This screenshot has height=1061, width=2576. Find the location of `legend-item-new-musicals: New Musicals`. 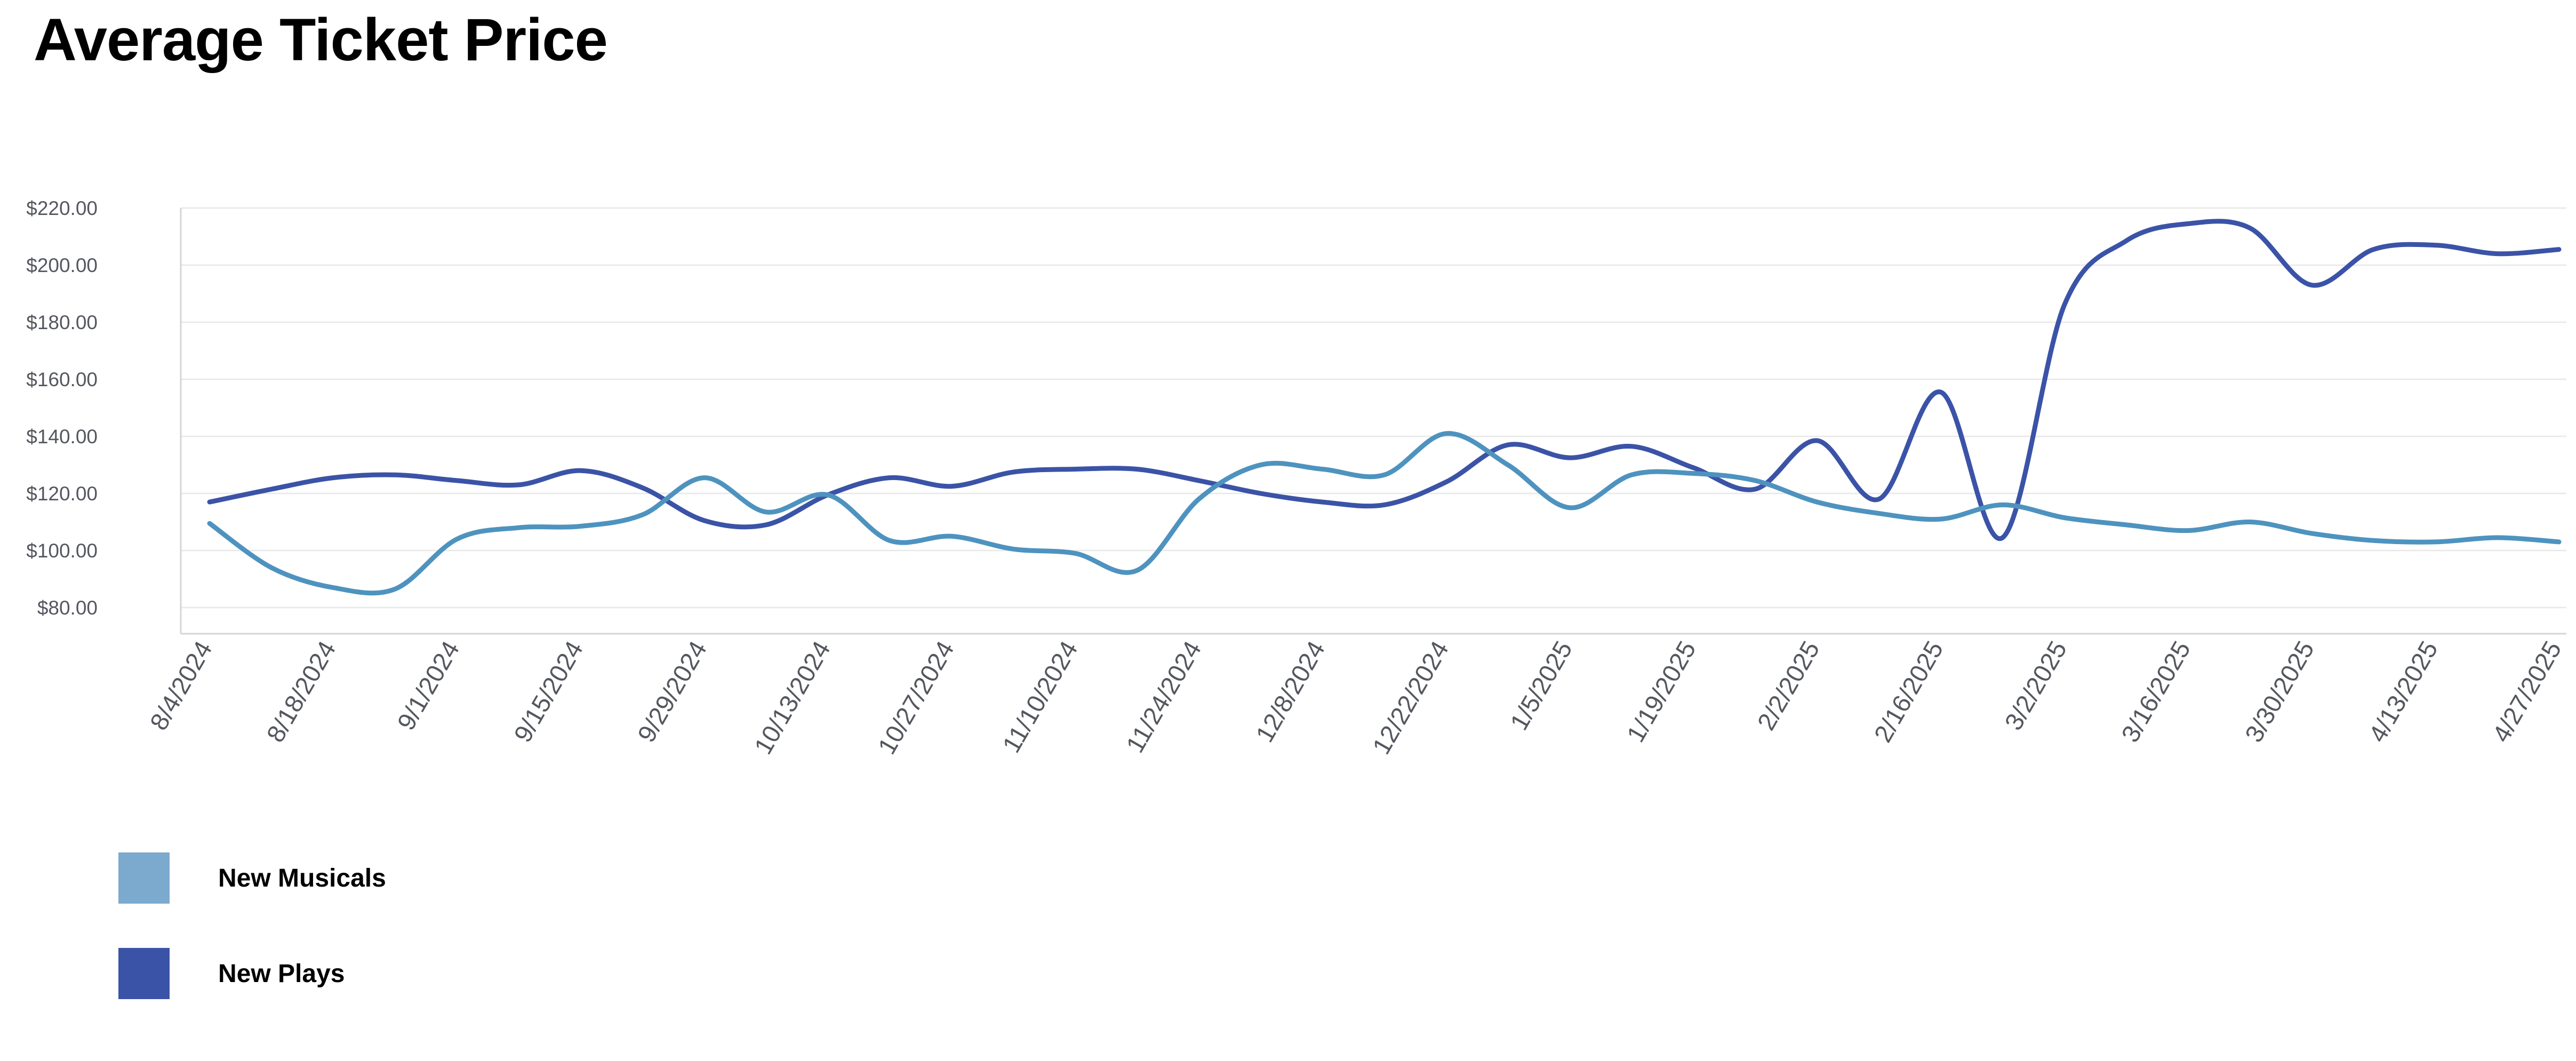

legend-item-new-musicals: New Musicals is located at coordinates (252, 878).